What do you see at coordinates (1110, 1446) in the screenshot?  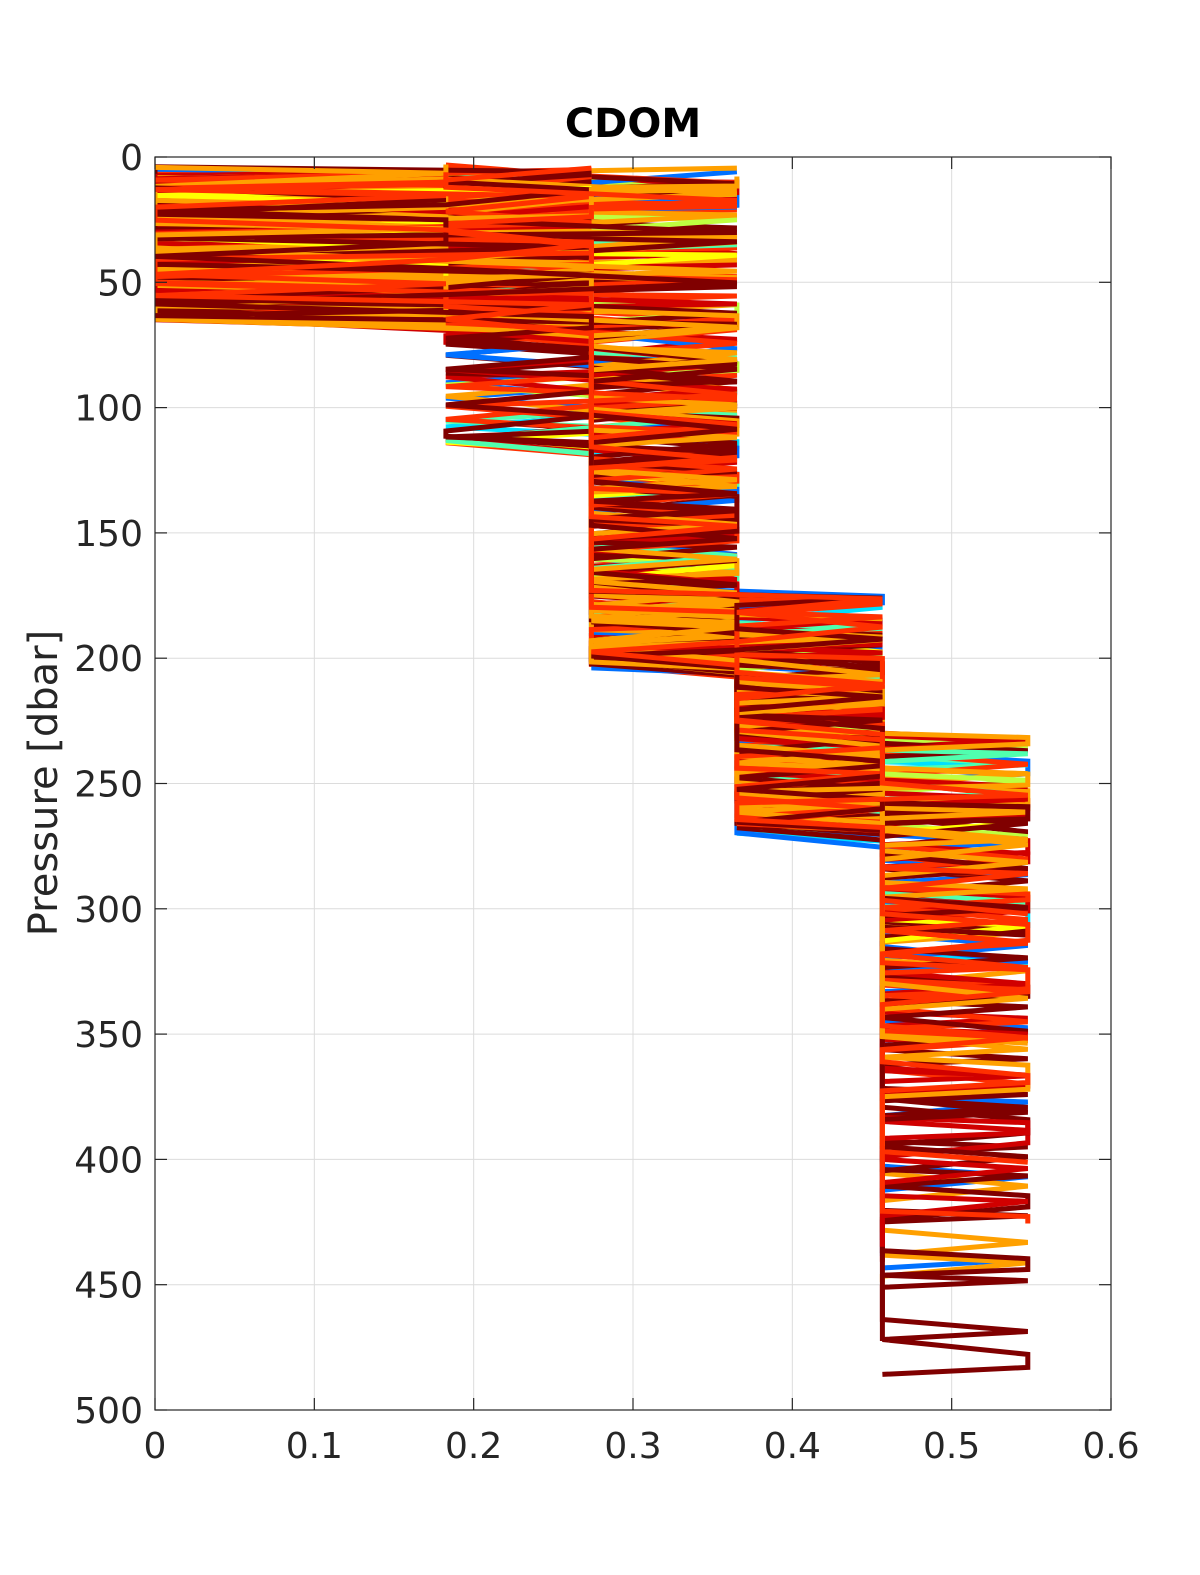 I see `x-tick-label: 0.6` at bounding box center [1110, 1446].